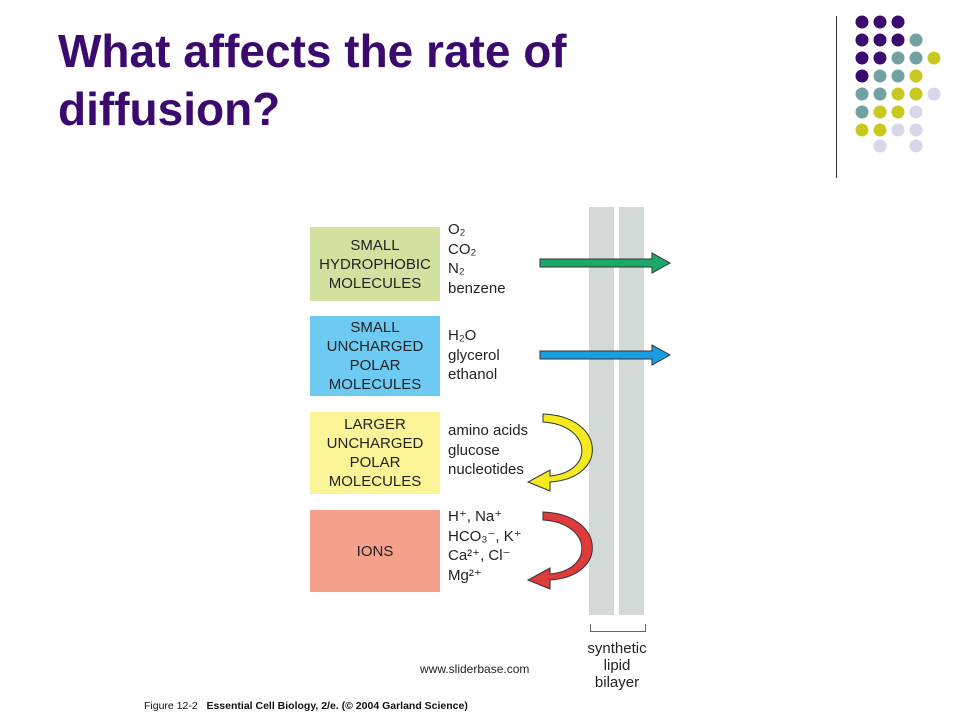 The height and width of the screenshot is (720, 960). I want to click on molecule-list-large-polar: amino acids glucose nucleotides, so click(488, 450).